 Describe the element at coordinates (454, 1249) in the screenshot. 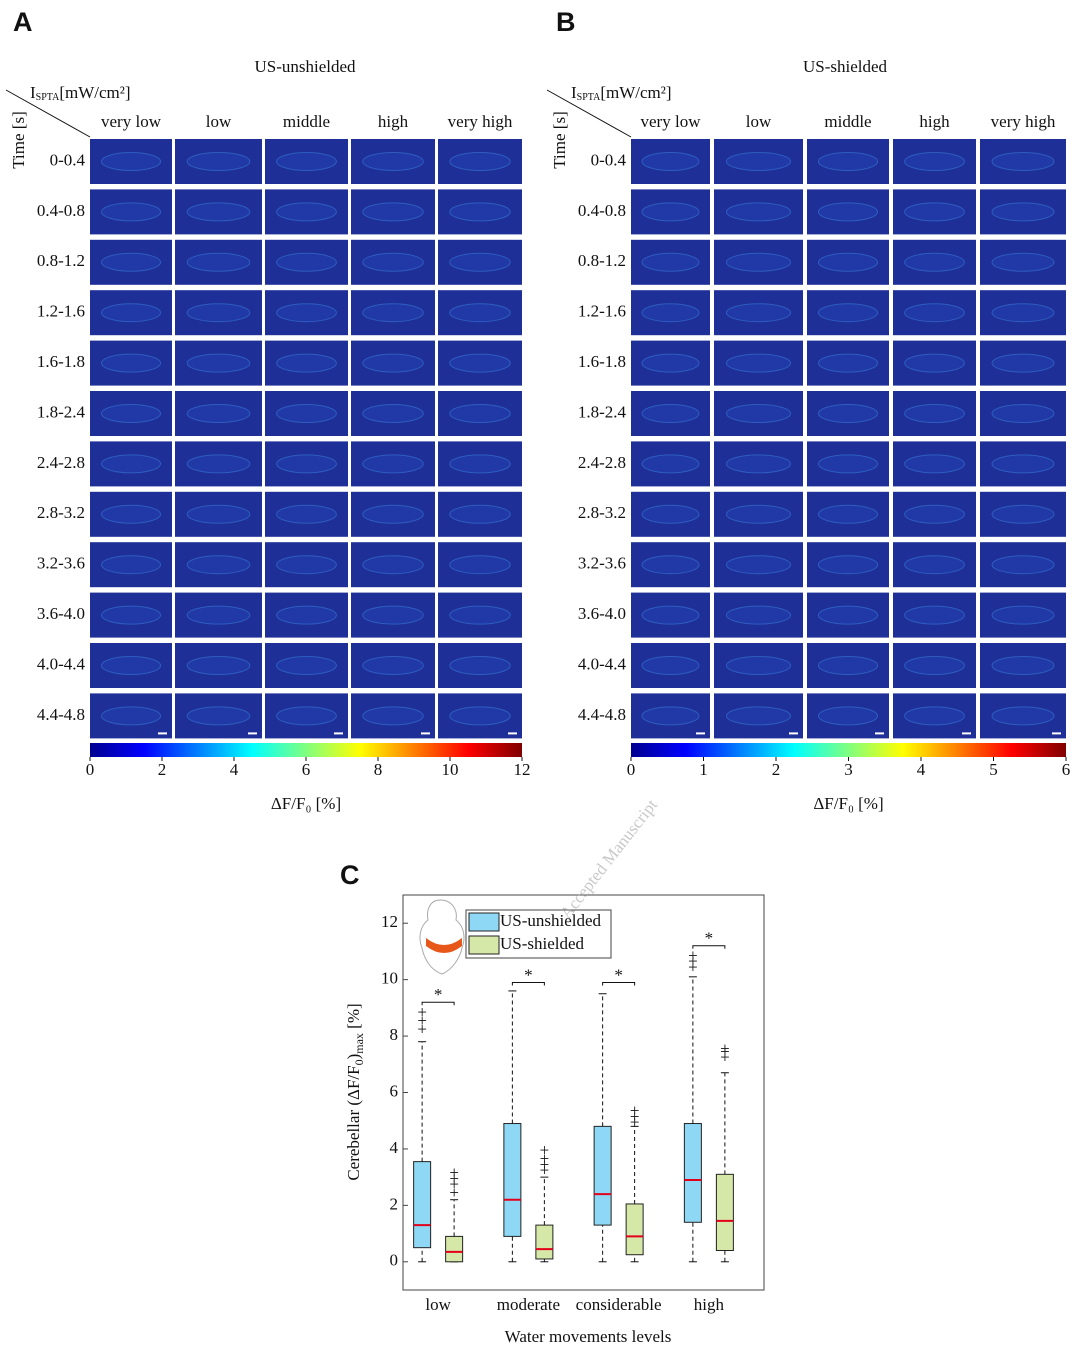

I see `box` at that location.